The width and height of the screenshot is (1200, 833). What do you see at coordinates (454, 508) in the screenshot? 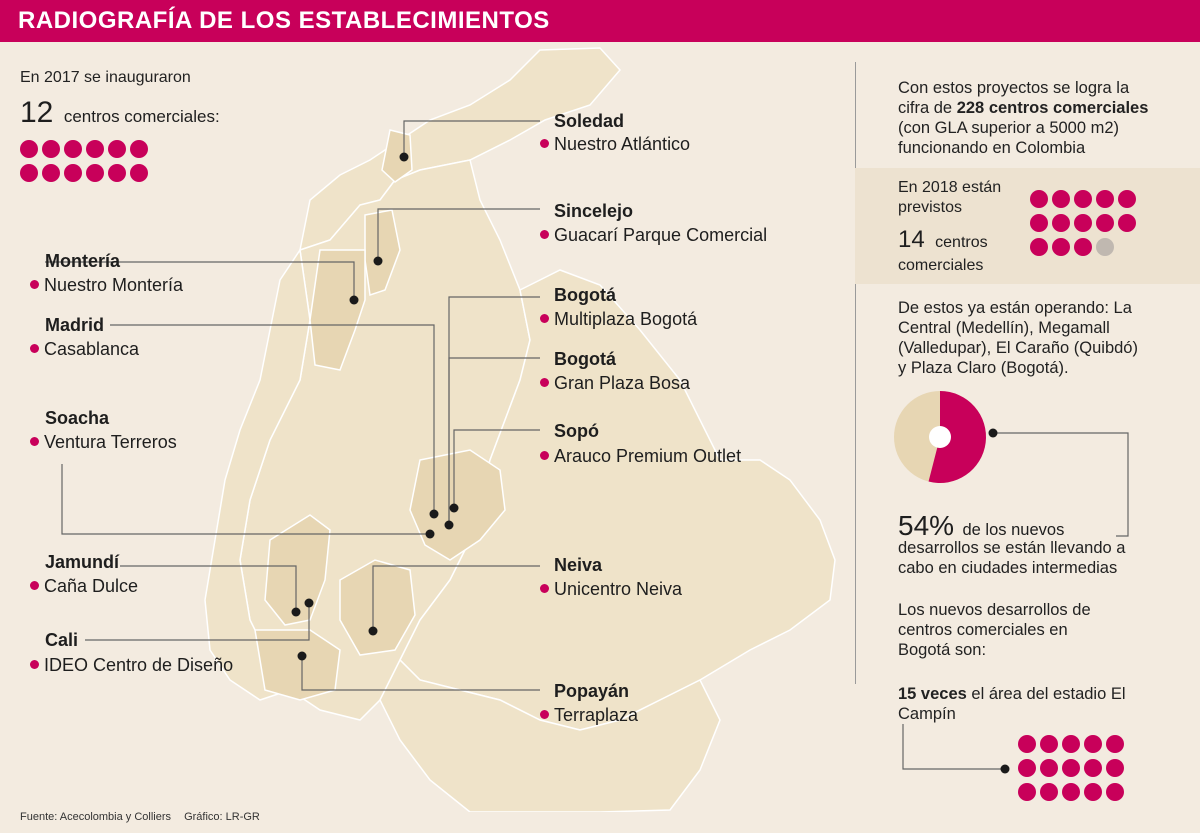
I see `marker-sopo` at bounding box center [454, 508].